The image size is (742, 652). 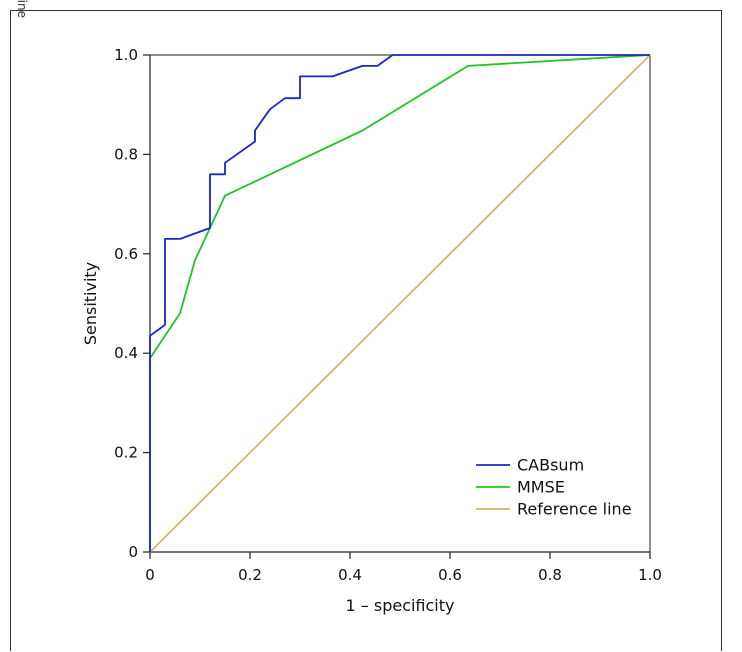 What do you see at coordinates (132, 303) in the screenshot?
I see `y-ticks: 0 0.2 0.4 0.6 0.8 1.0` at bounding box center [132, 303].